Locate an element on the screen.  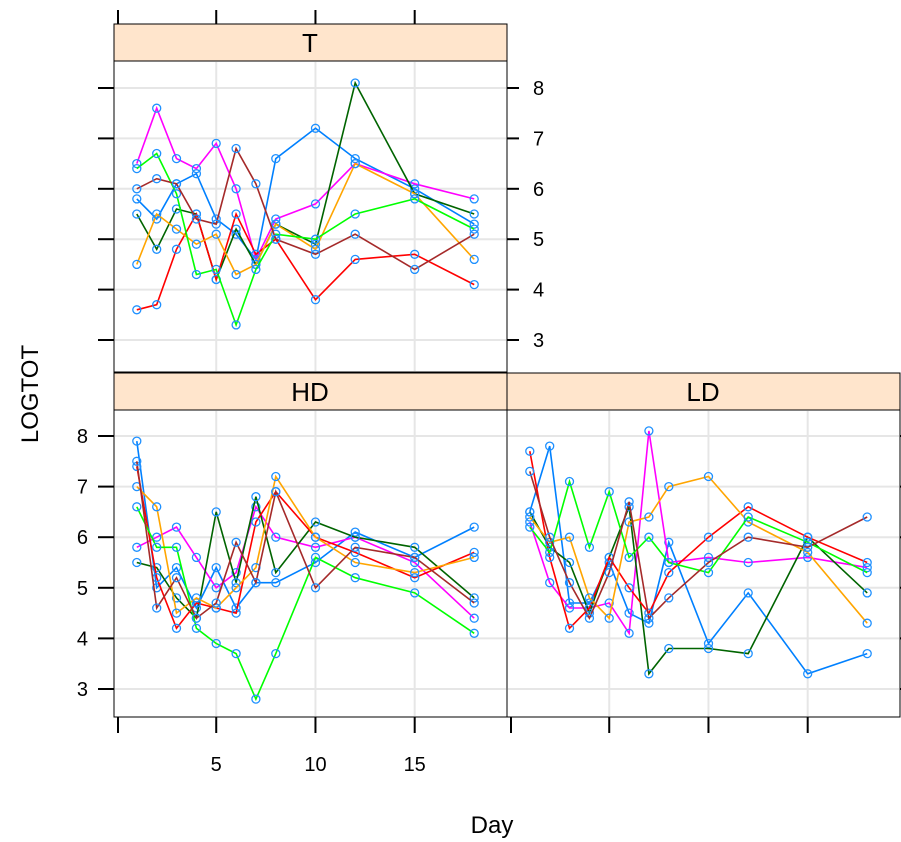
x-axis-title: Day is located at coordinates (492, 825).